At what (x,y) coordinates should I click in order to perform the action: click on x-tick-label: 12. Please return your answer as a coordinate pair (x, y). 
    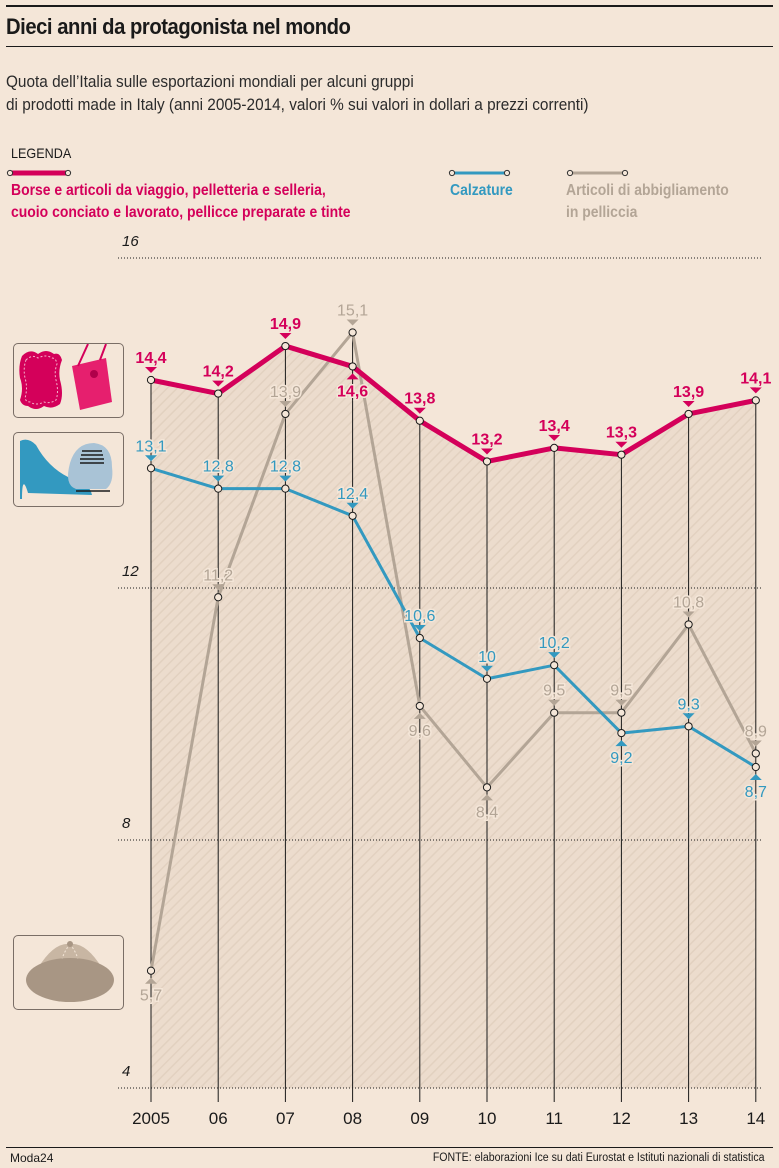
    Looking at the image, I should click on (621, 1118).